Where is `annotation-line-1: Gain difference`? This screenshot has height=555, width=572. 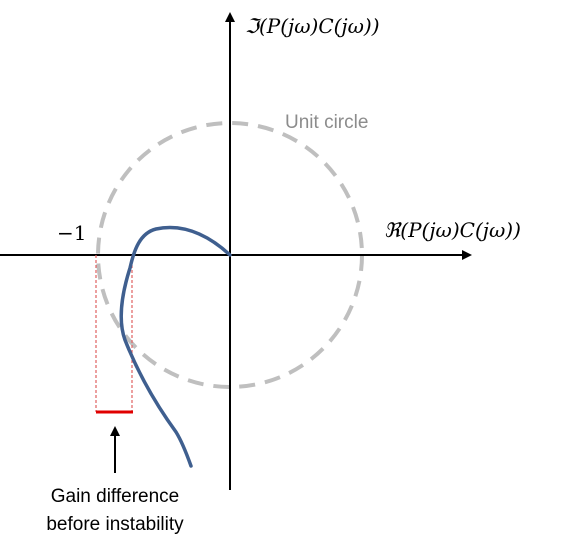 annotation-line-1: Gain difference is located at coordinates (115, 496).